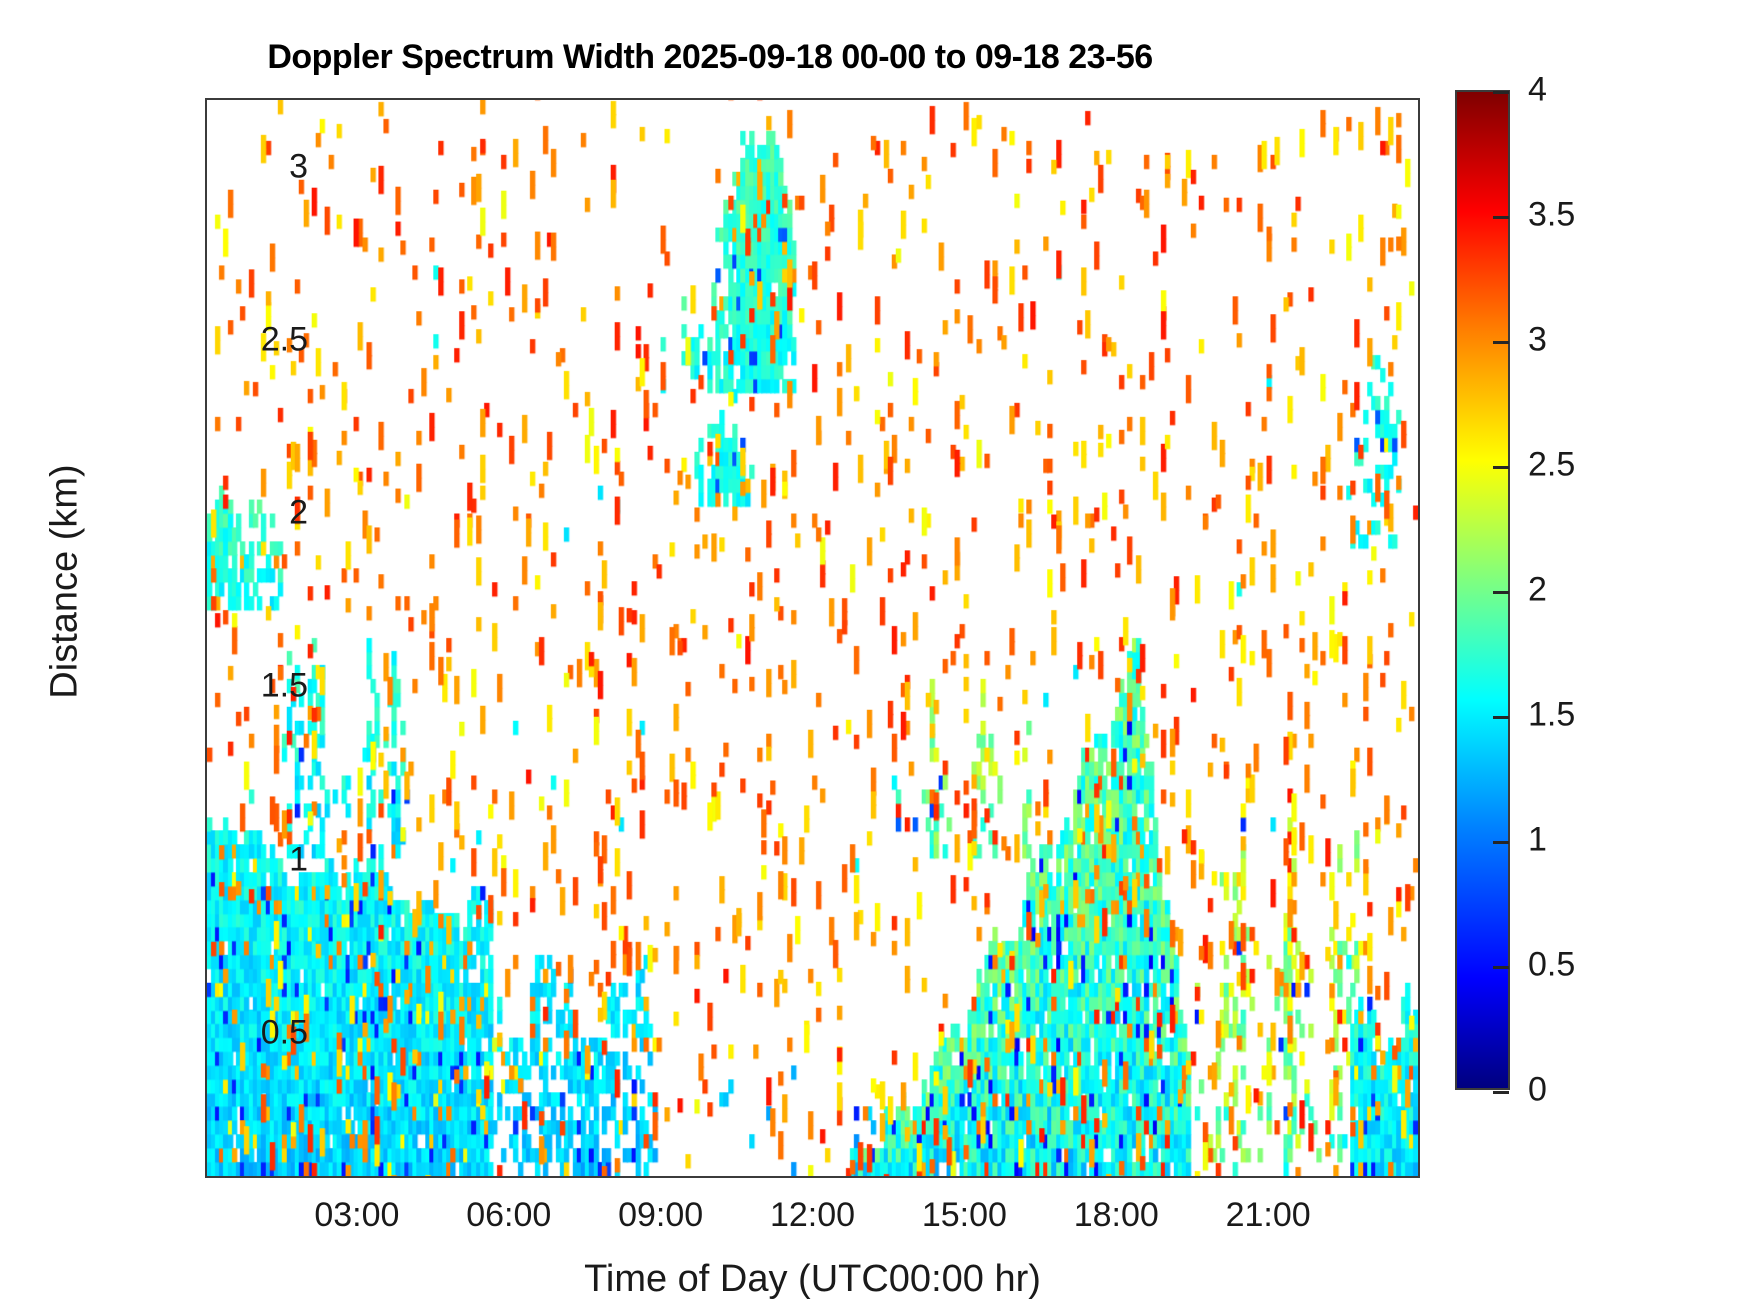 This screenshot has width=1750, height=1313. Describe the element at coordinates (1537, 1089) in the screenshot. I see `colorbar-tick-label-0: 0` at that location.